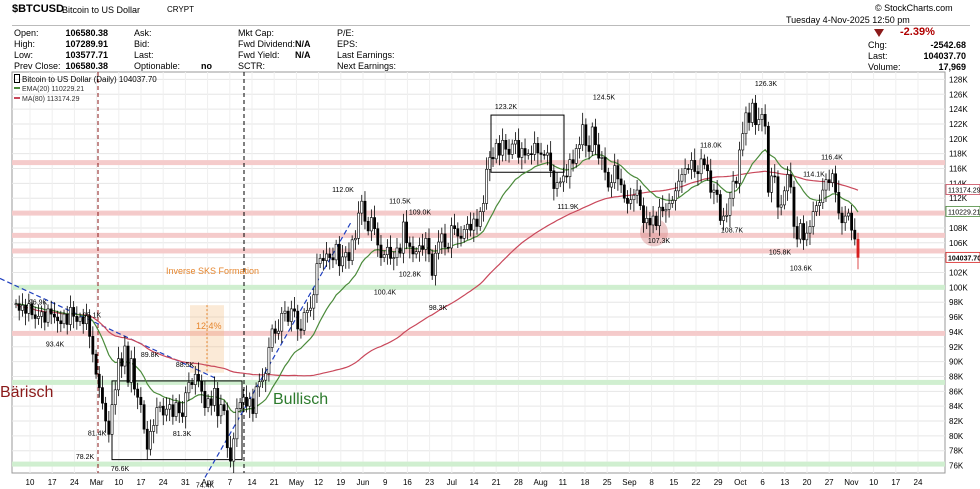 The height and width of the screenshot is (489, 980). What do you see at coordinates (86, 55) in the screenshot?
I see `low-value: 103577.71` at bounding box center [86, 55].